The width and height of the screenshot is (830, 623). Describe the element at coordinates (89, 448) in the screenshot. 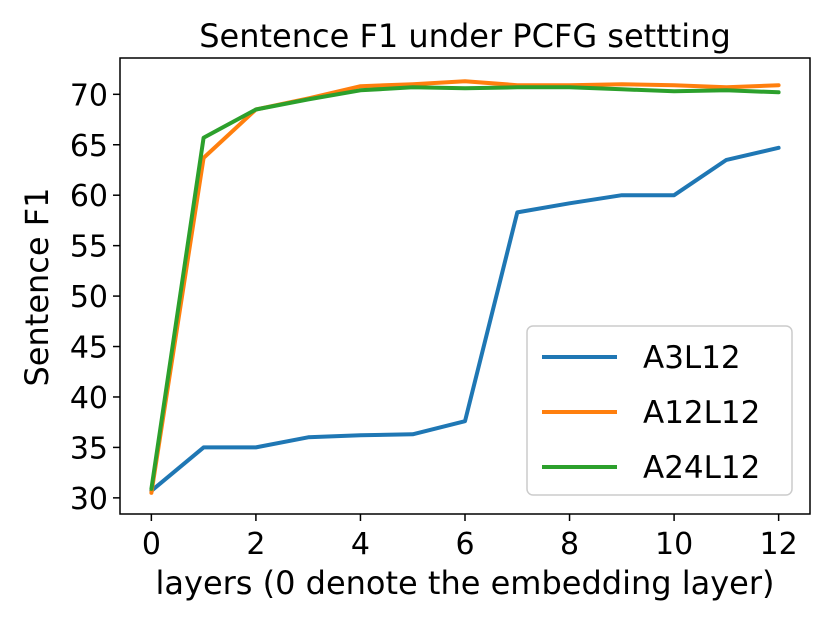

I see `y-tick-label: 35` at that location.